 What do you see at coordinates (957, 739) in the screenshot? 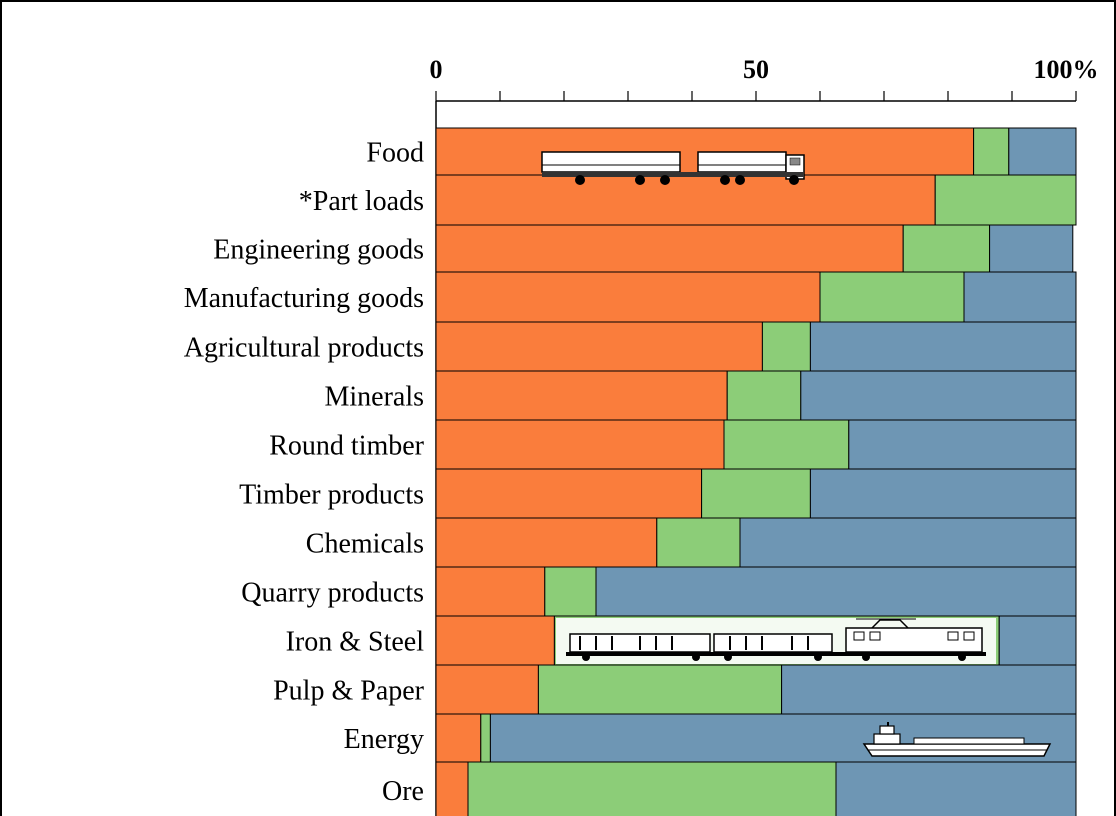
I see `ship-icon` at bounding box center [957, 739].